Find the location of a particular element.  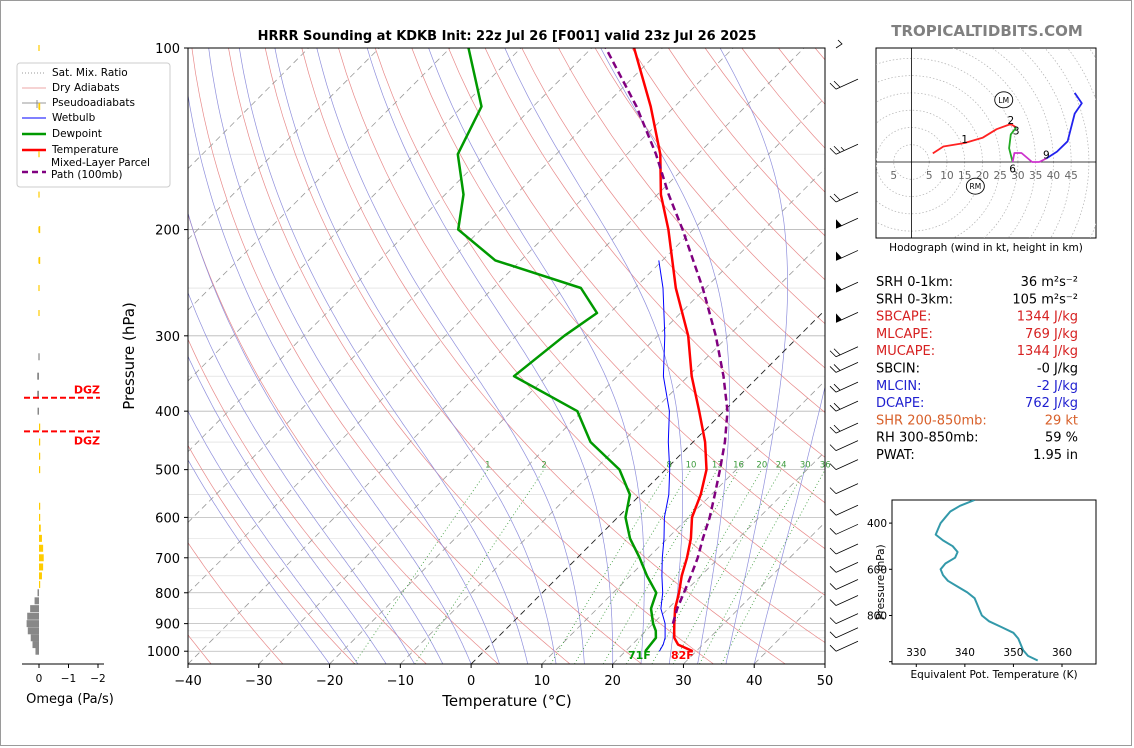

mixing-ratio-label: 20 is located at coordinates (761, 466).